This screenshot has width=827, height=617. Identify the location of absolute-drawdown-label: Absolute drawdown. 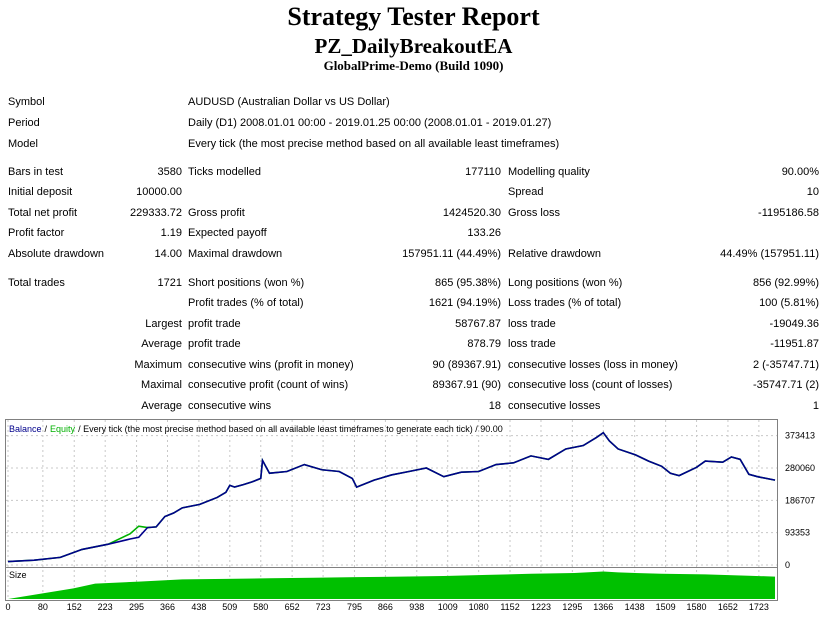
(56, 254).